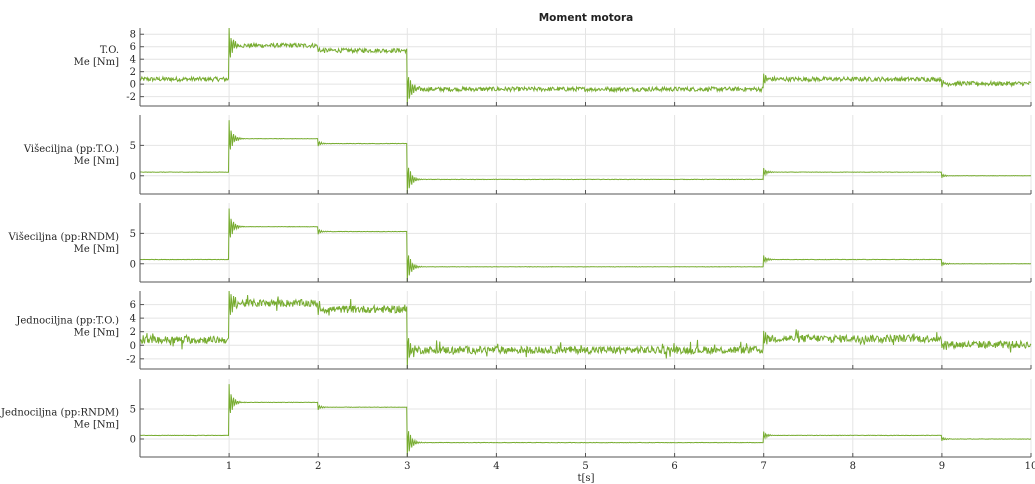 This screenshot has height=484, width=1035. Describe the element at coordinates (586, 478) in the screenshot. I see `x-axis-label: t[s]` at that location.